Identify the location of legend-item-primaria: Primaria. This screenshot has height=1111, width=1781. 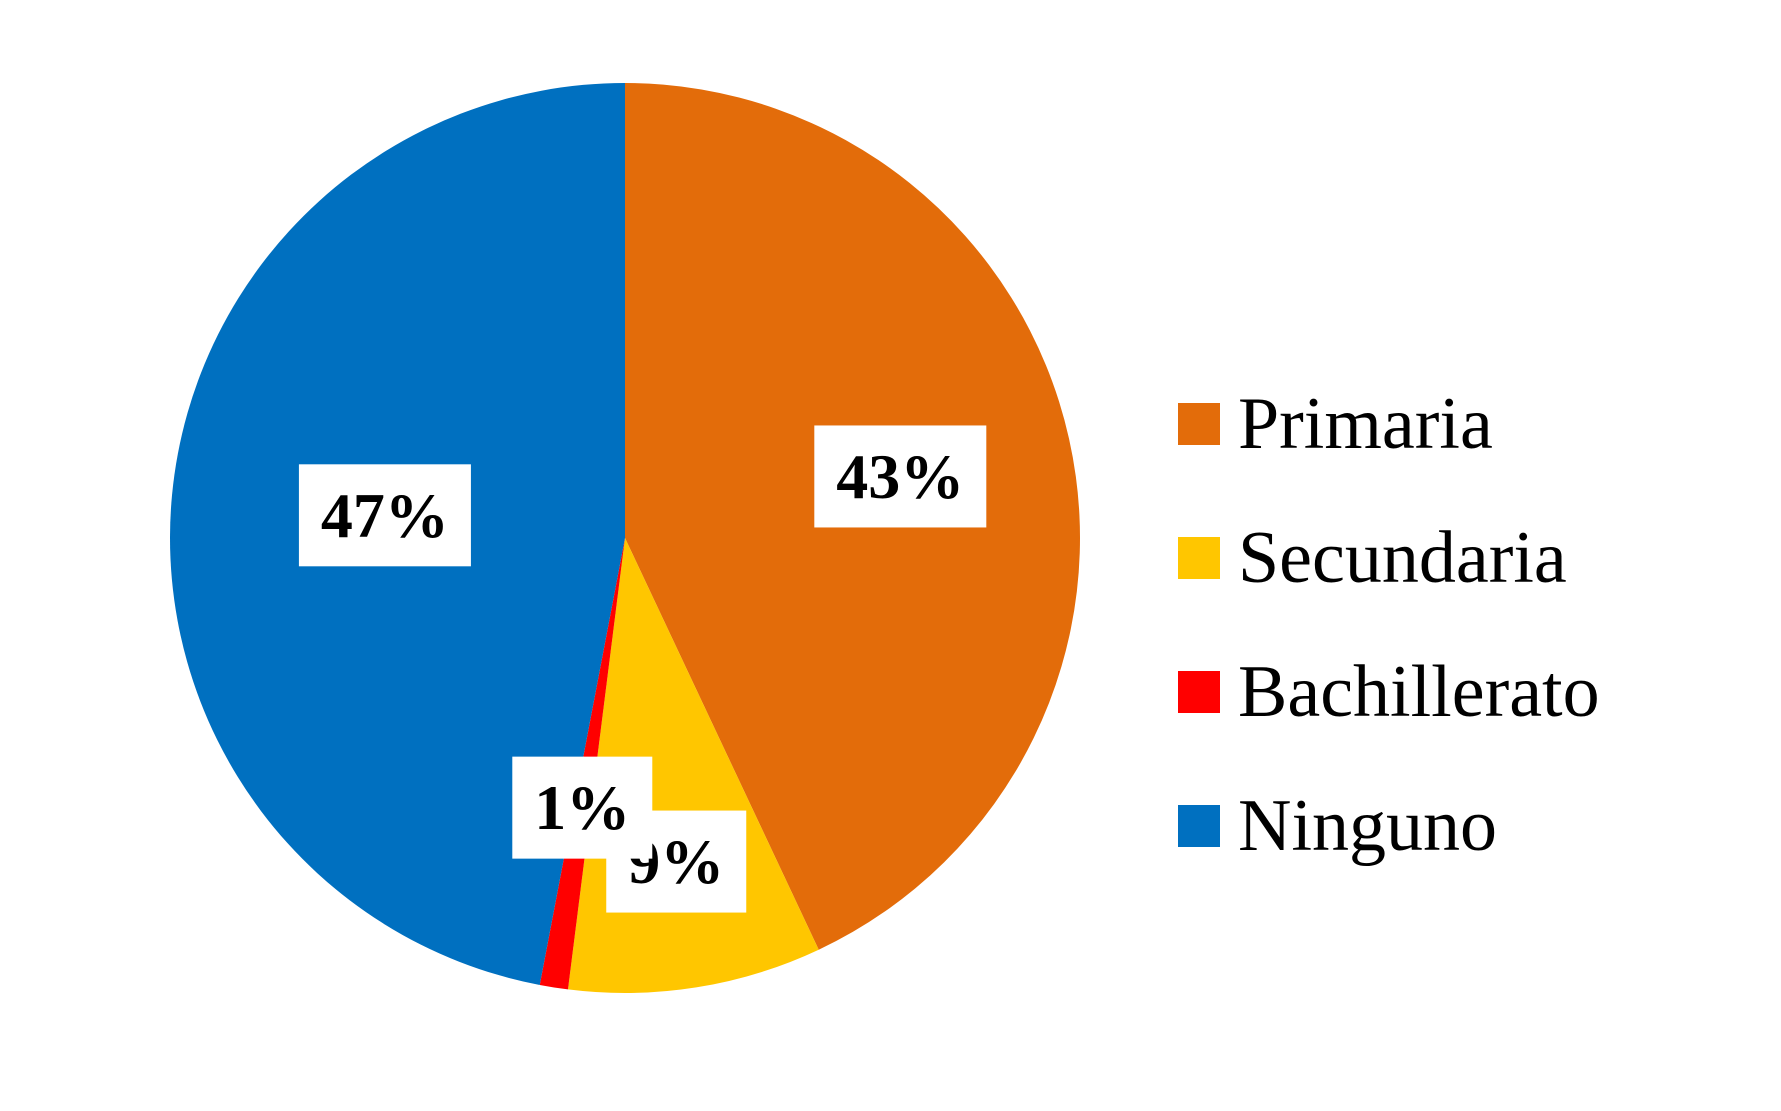
(1335, 424).